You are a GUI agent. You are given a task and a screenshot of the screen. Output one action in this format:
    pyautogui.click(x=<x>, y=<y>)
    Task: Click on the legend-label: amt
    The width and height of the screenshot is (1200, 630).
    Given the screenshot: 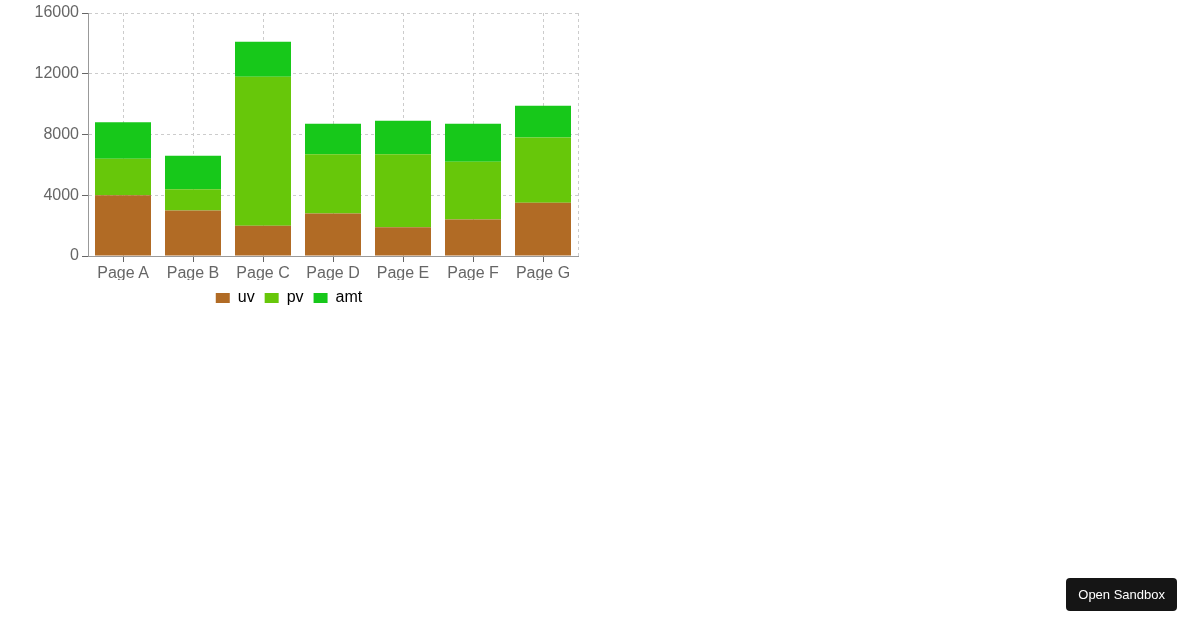 What is the action you would take?
    pyautogui.click(x=349, y=297)
    